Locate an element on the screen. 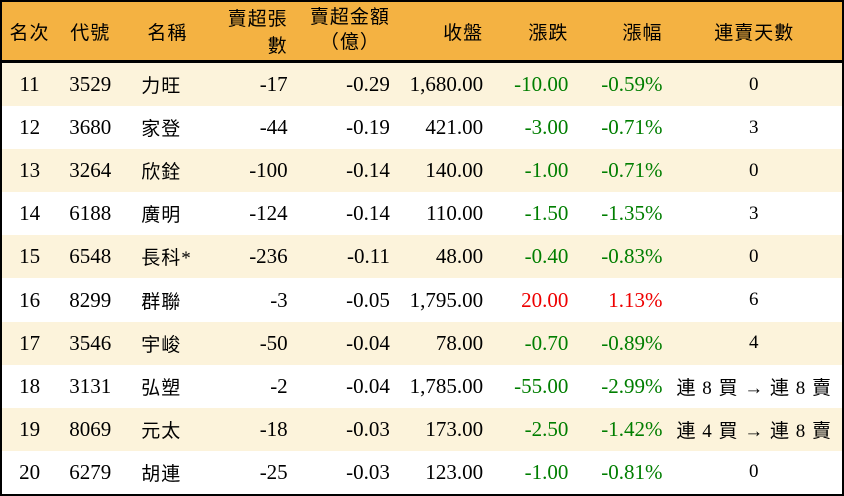 The height and width of the screenshot is (496, 844). cell-close: 78.00 is located at coordinates (444, 343).